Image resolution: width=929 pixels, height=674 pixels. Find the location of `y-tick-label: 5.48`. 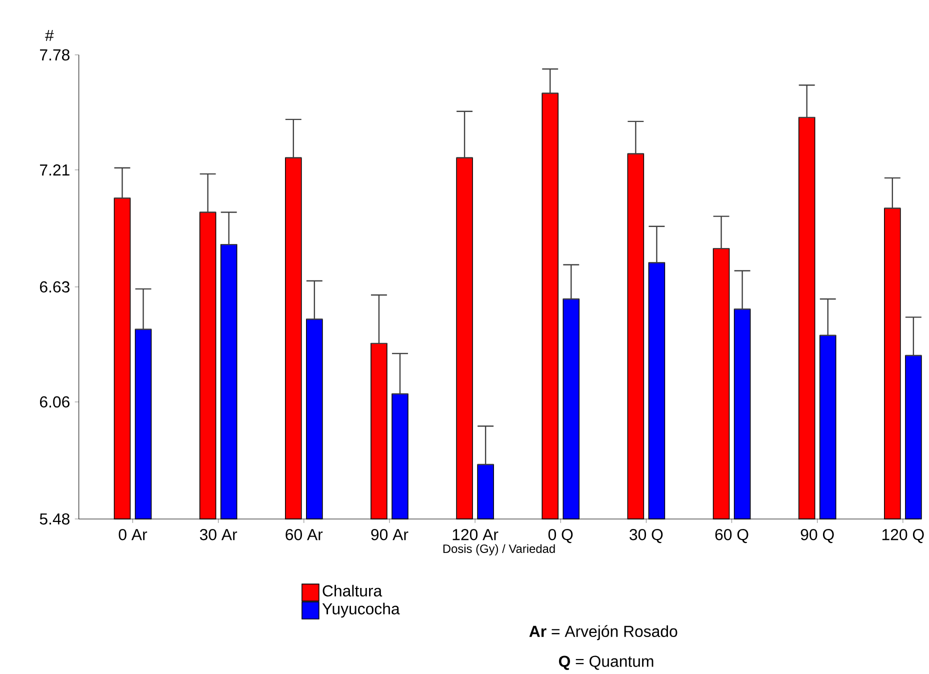

y-tick-label: 5.48 is located at coordinates (55, 518).